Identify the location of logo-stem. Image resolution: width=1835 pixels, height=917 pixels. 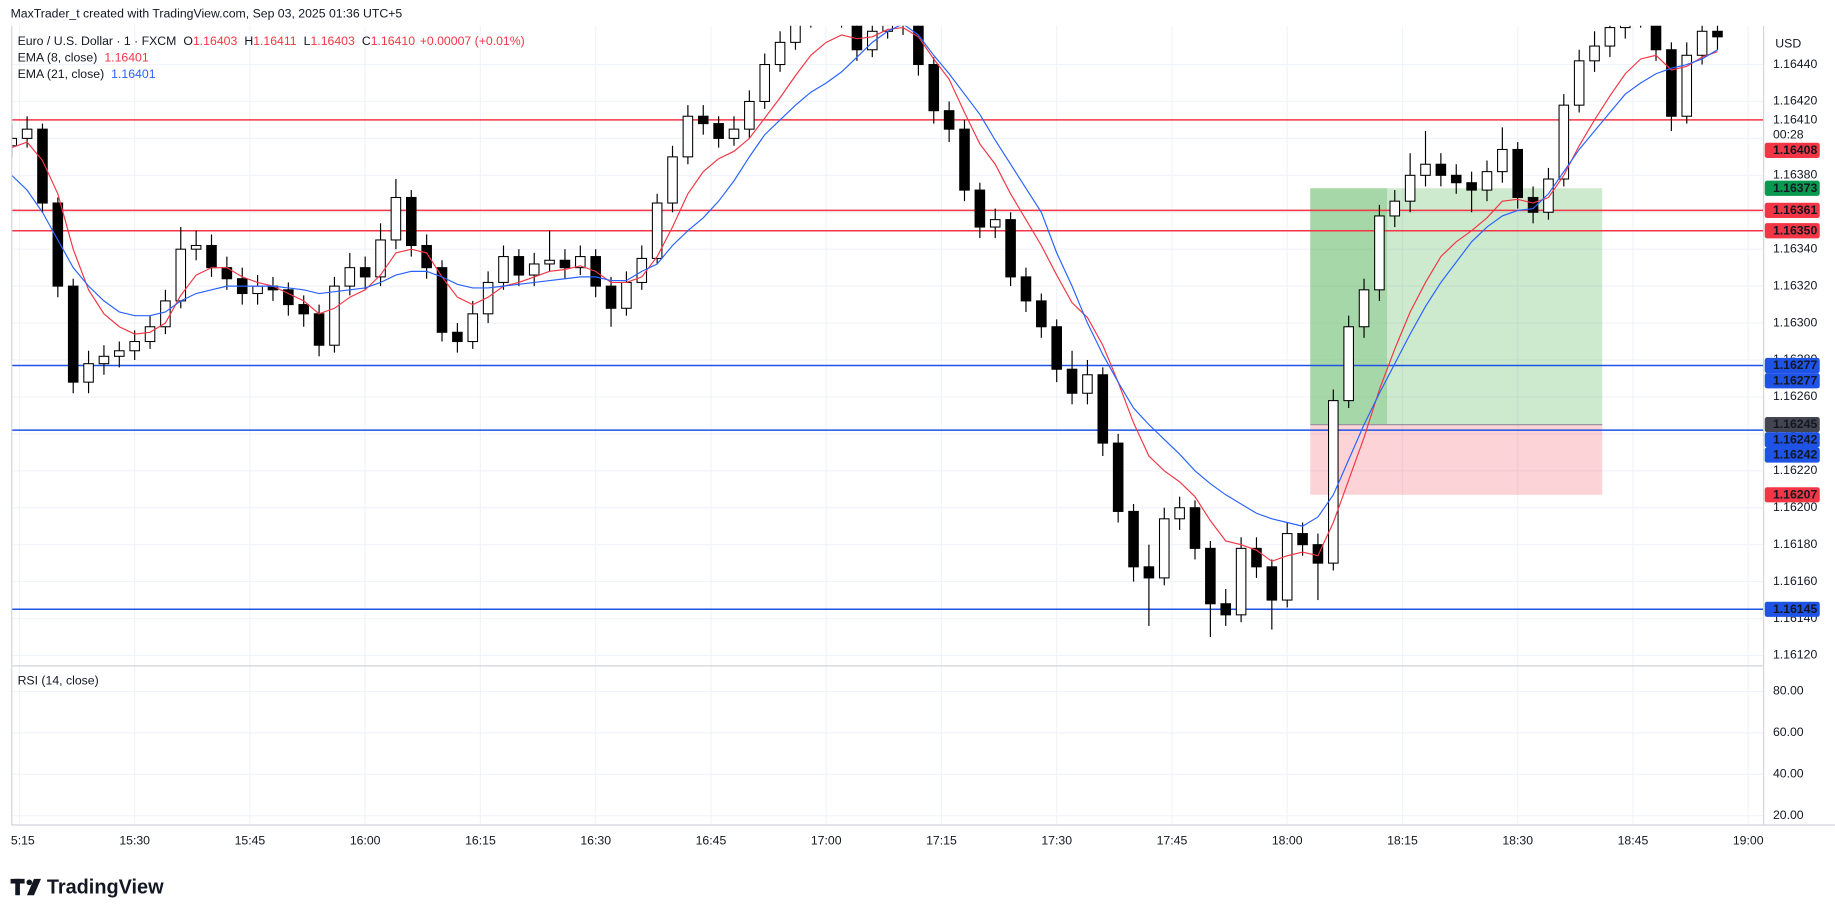
(17, 887).